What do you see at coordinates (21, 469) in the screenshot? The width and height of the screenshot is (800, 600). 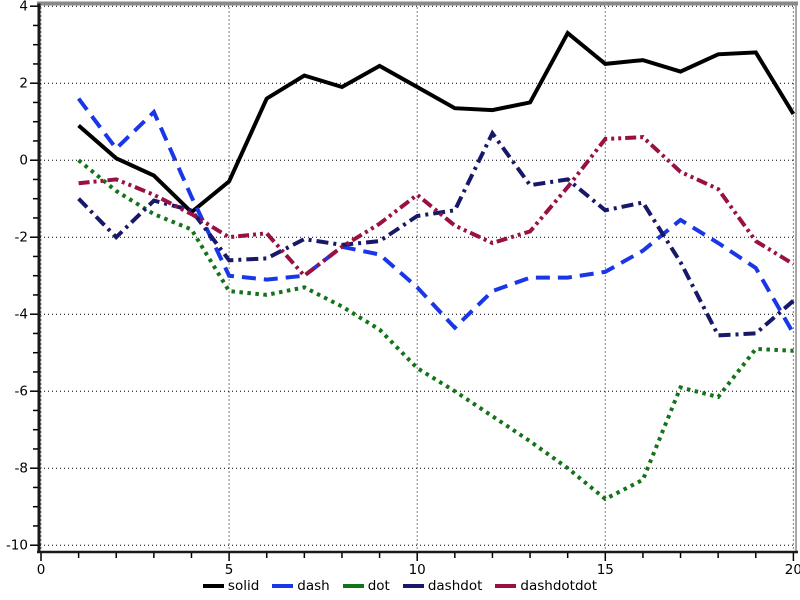 I see `y-tick-label: -8` at bounding box center [21, 469].